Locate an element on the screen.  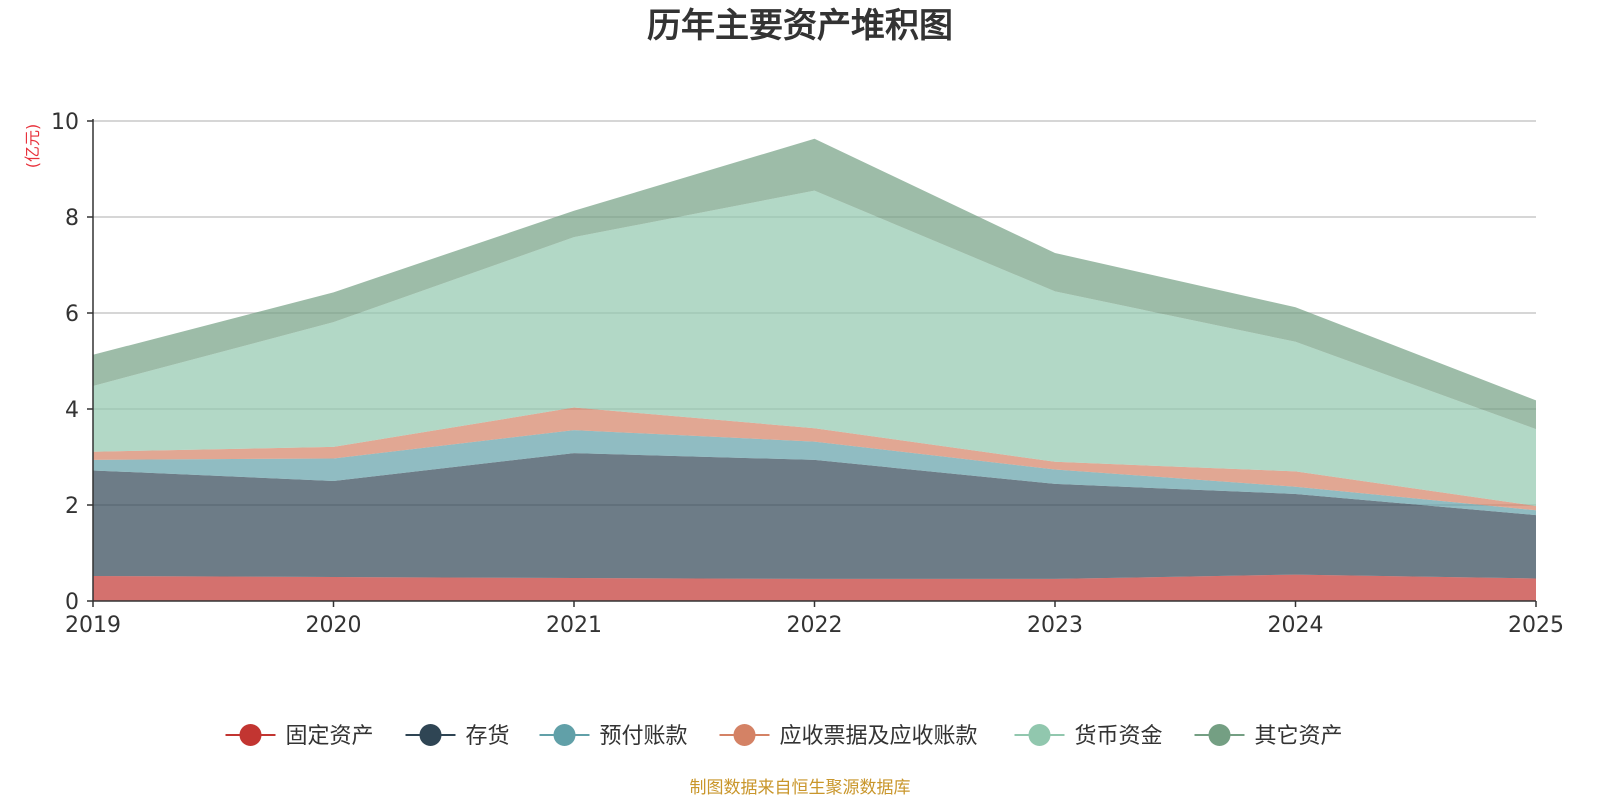
y-tick-label: 8 is located at coordinates (72, 218).